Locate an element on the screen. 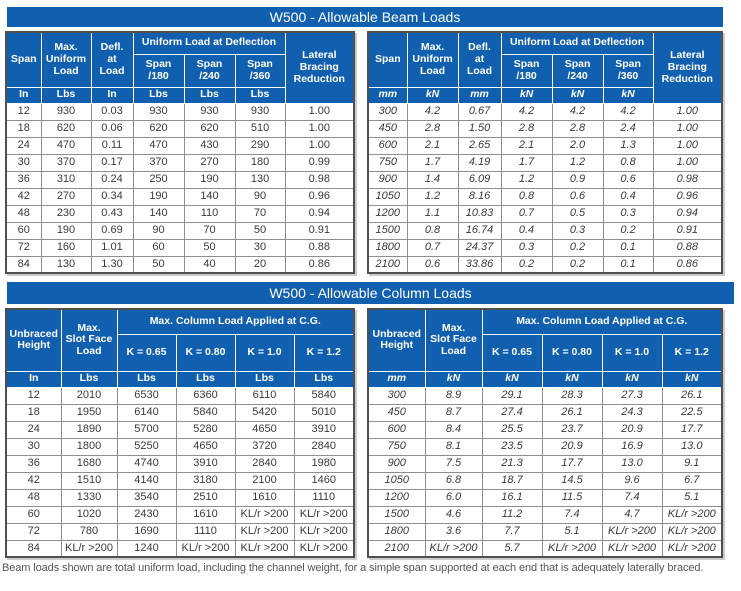  header-uniform-load-at-deflection: Uniform Load at Deflection is located at coordinates (577, 43).